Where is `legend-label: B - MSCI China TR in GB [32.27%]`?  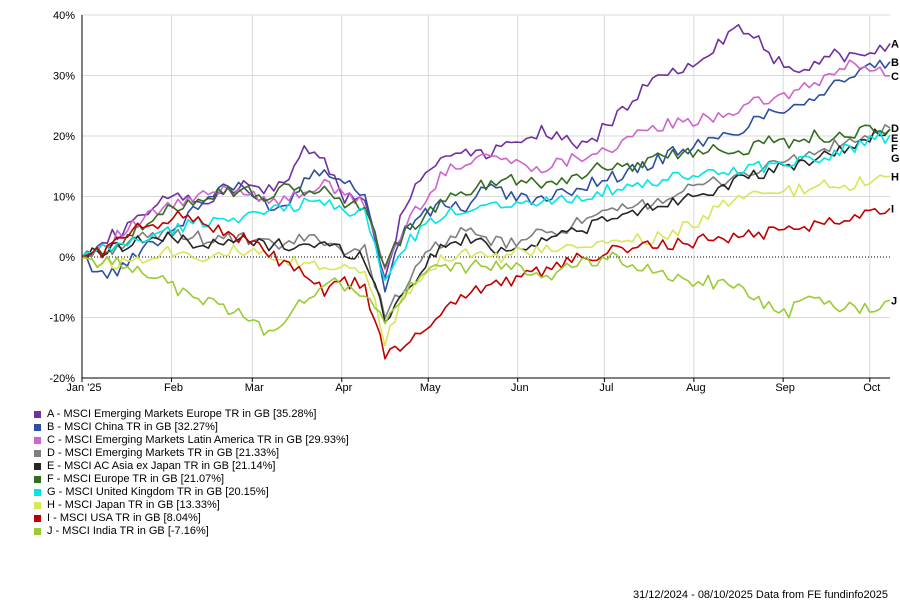
legend-label: B - MSCI China TR in GB [32.27%] is located at coordinates (132, 427).